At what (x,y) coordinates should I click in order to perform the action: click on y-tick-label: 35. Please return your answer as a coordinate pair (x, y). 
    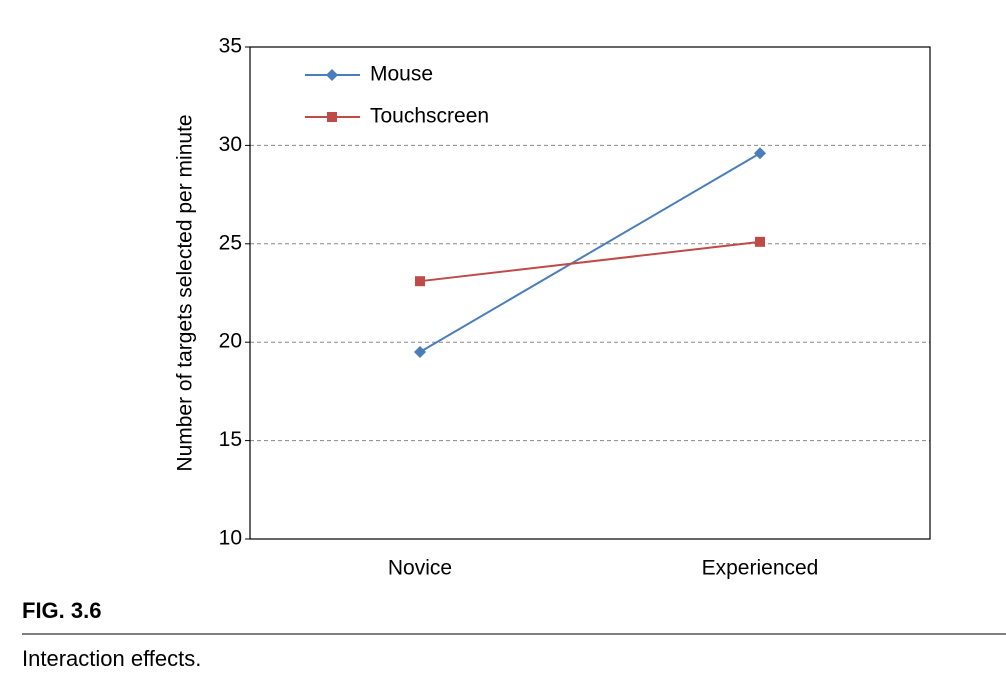
    Looking at the image, I should click on (230, 46).